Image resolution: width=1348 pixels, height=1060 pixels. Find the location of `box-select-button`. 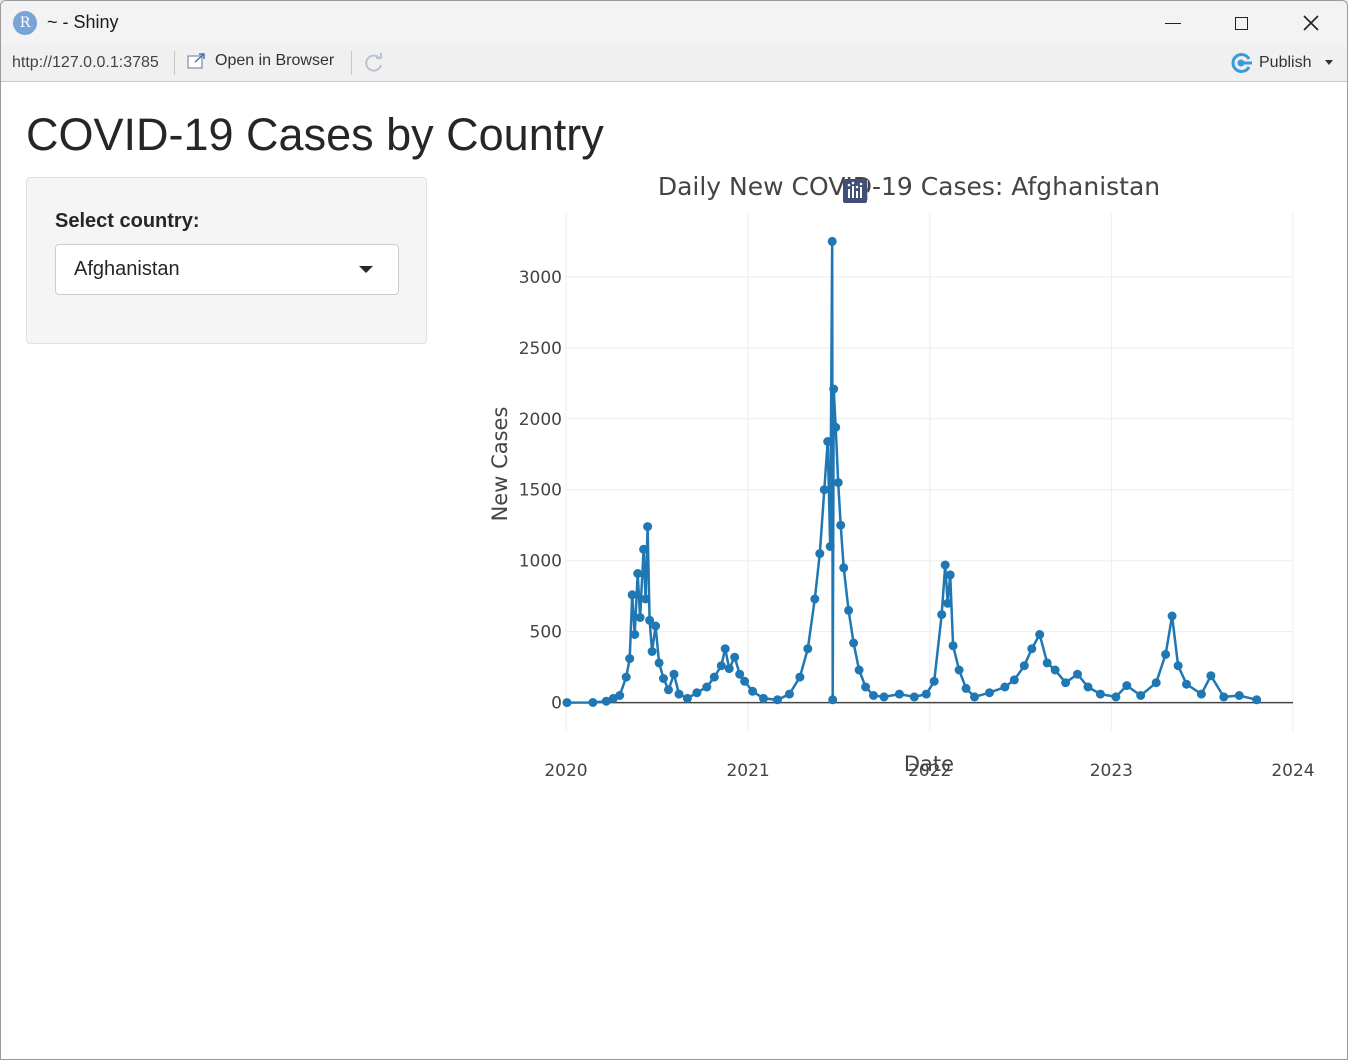

box-select-button is located at coordinates (915, 194).